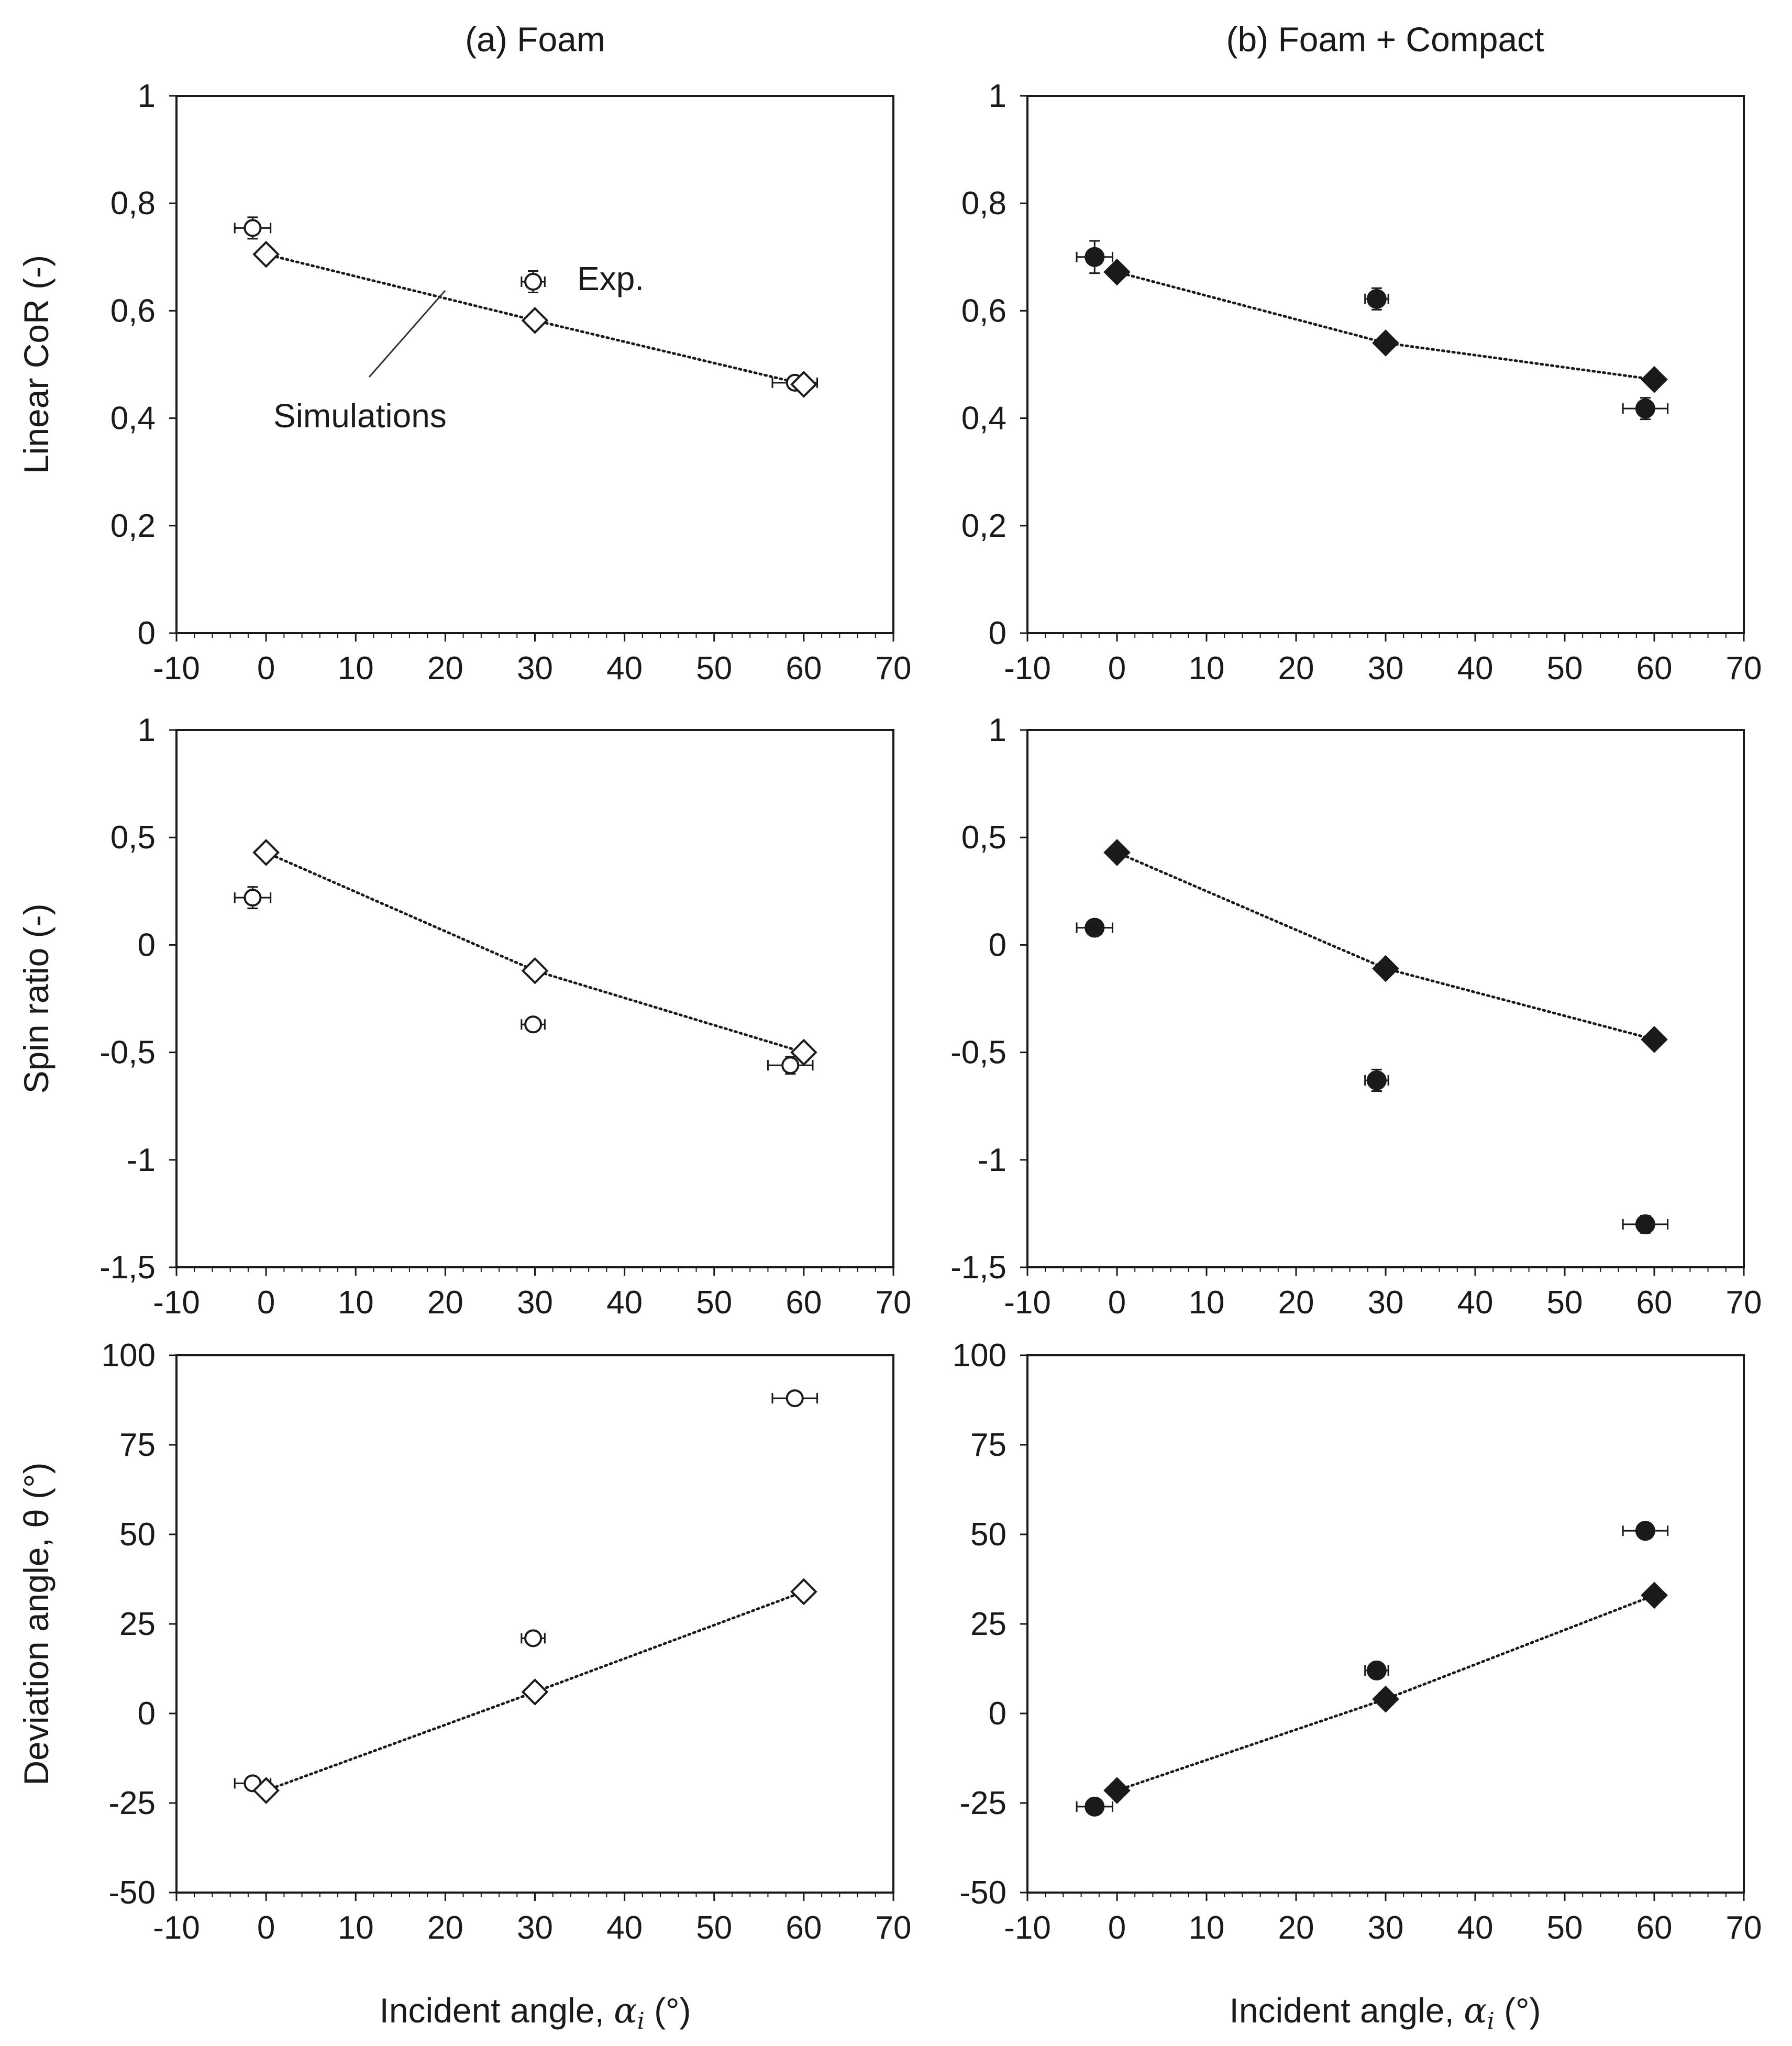  I want to click on y-tick-label: 100, so click(129, 1356).